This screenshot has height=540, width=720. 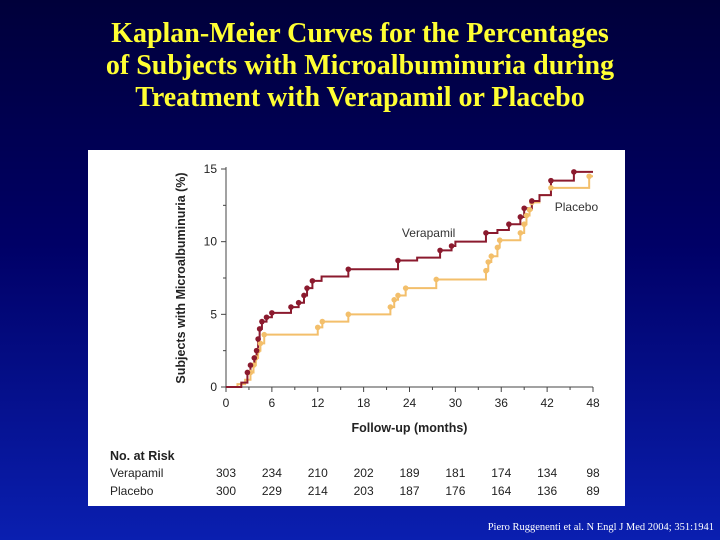 I want to click on at-risk-value-verapamil: 189, so click(x=409, y=473).